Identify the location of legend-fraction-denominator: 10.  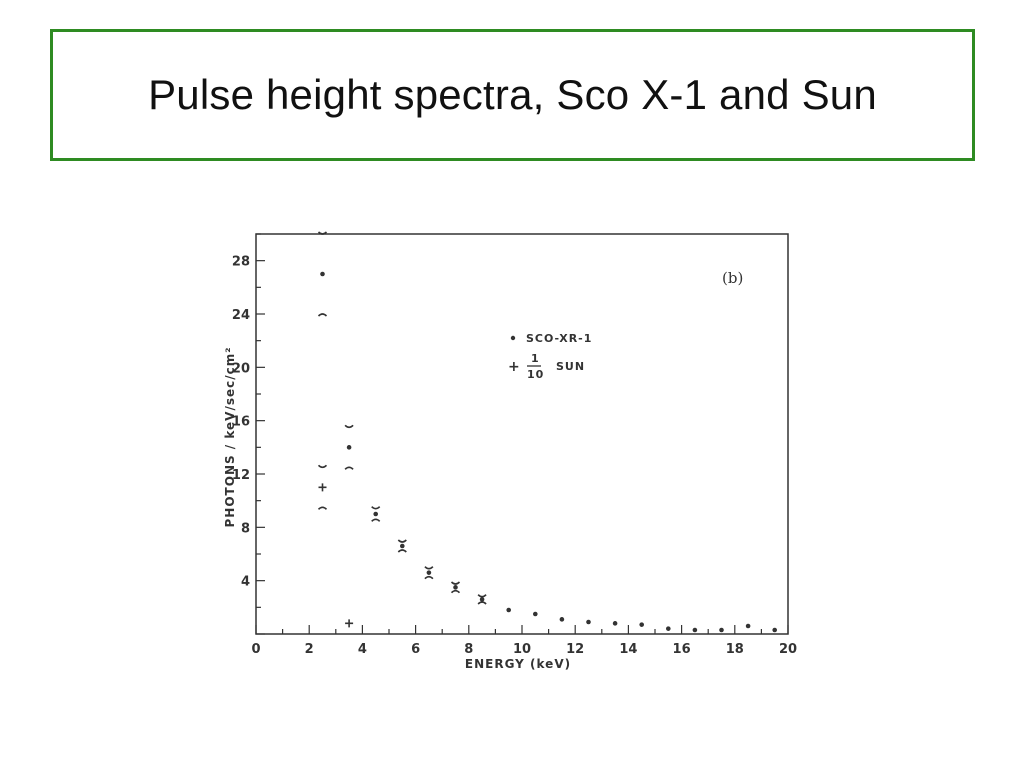
(535, 374).